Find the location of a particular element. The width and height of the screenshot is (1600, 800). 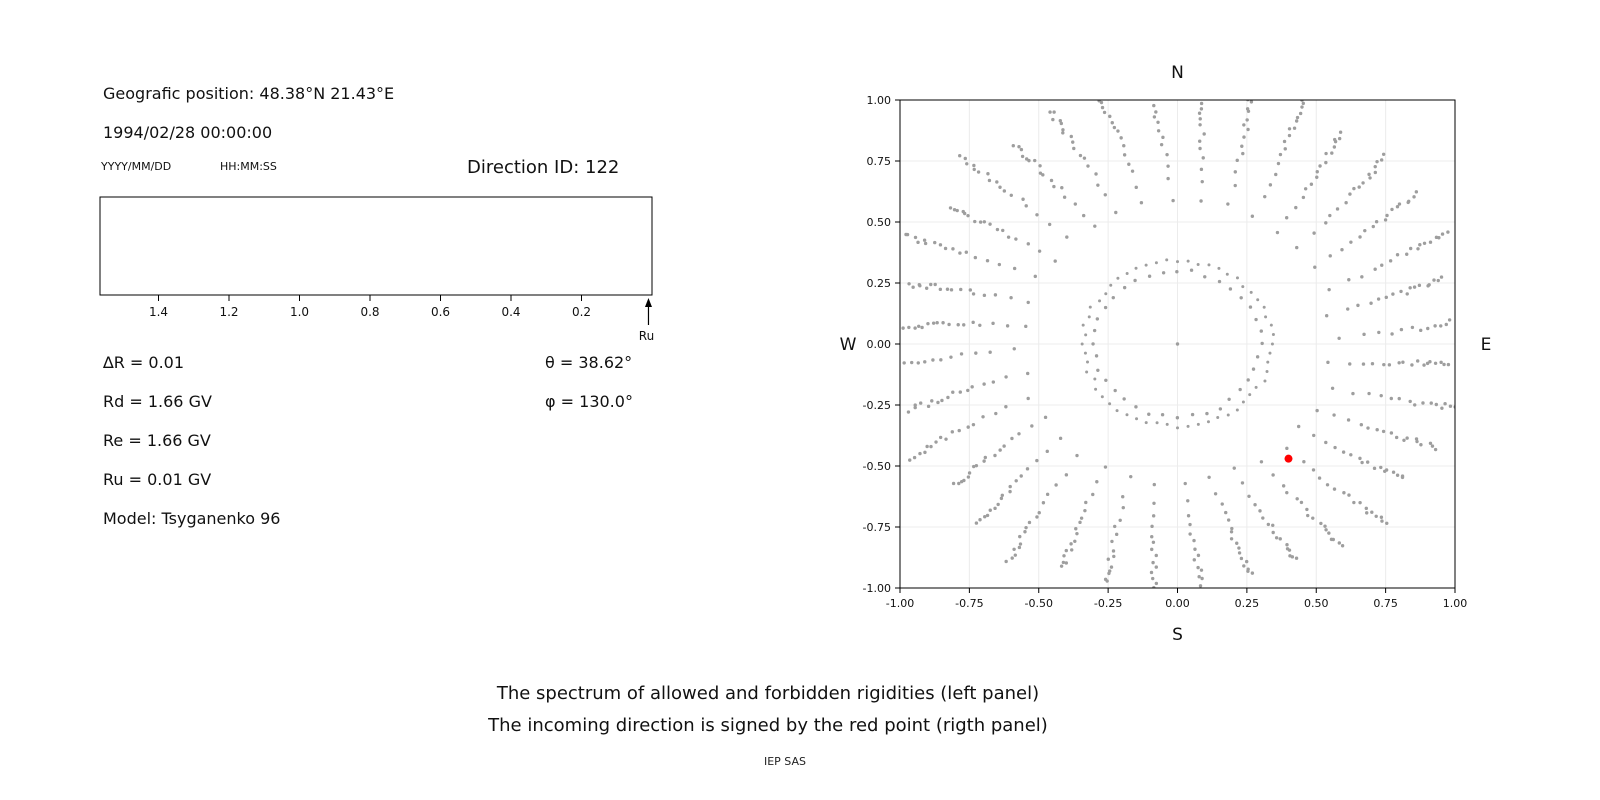

y-tick-label: 0.00 is located at coordinates (879, 344).